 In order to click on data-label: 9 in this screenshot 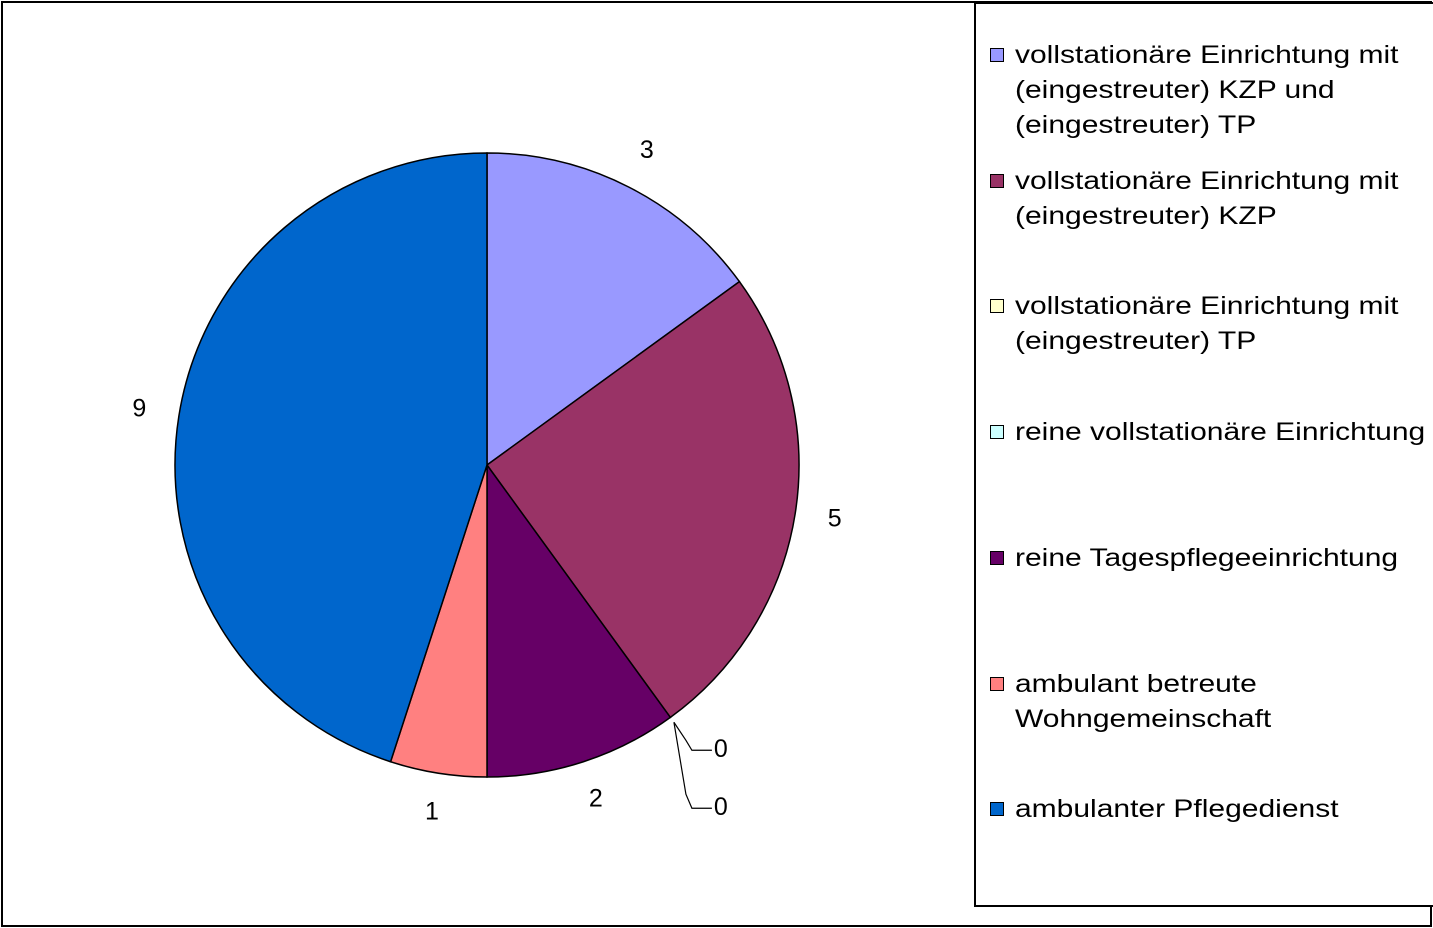, I will do `click(139, 409)`.